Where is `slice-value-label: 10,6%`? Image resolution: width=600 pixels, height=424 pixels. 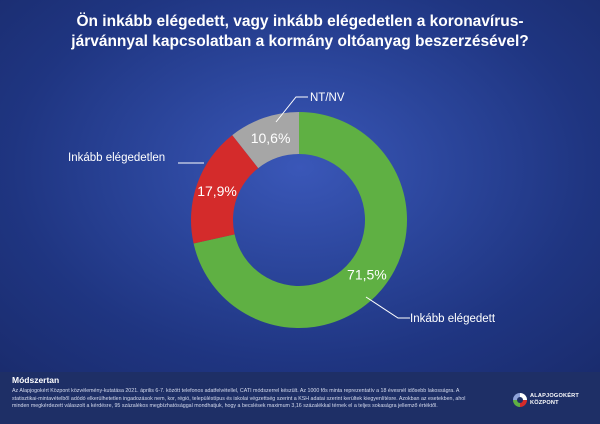
slice-value-label: 10,6% is located at coordinates (271, 138).